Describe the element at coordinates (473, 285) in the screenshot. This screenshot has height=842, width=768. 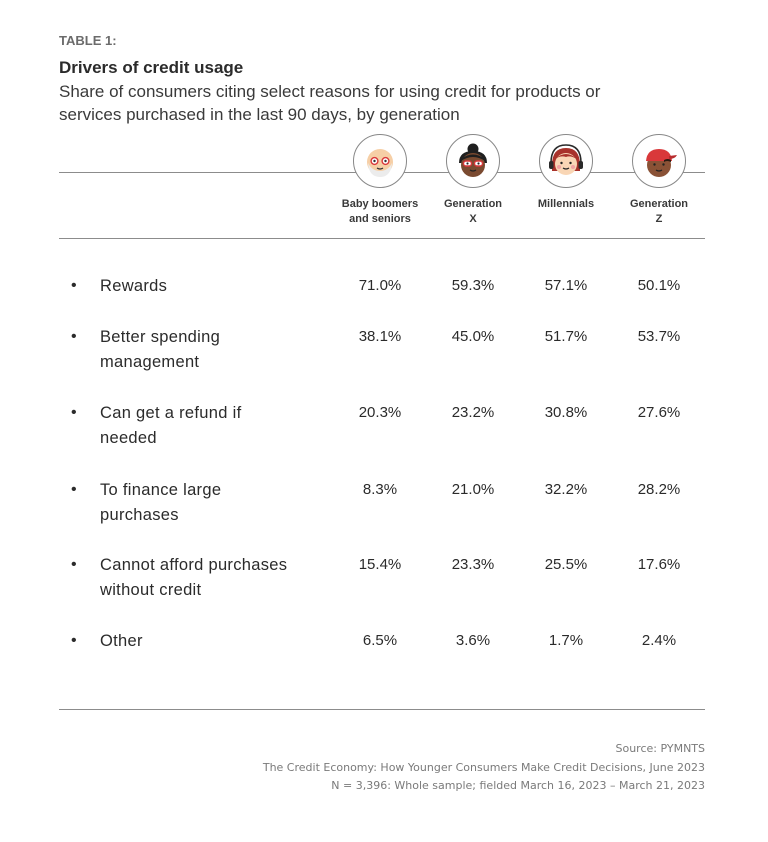
I see `cell-value: 59.3%` at that location.